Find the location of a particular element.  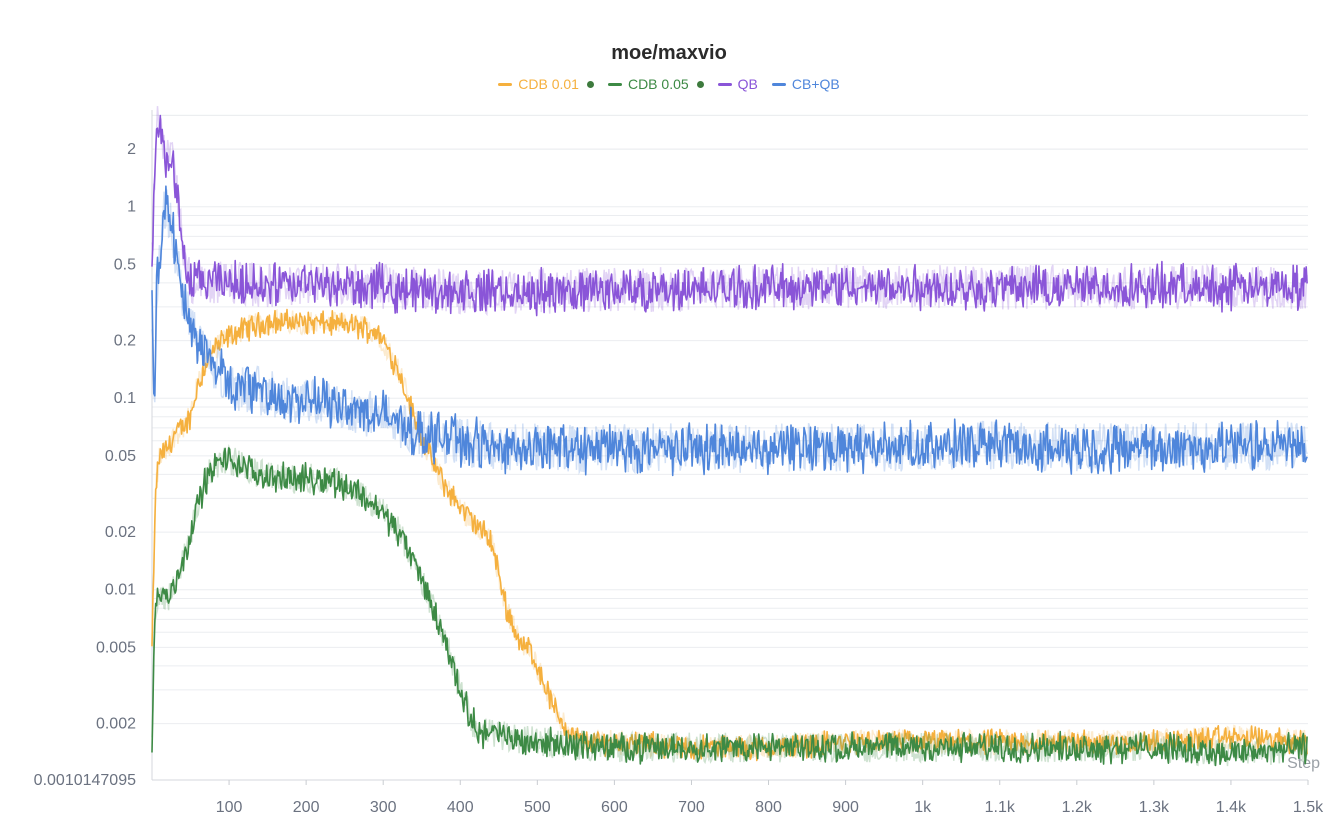

y-tick-label: 0.5 is located at coordinates (125, 264).